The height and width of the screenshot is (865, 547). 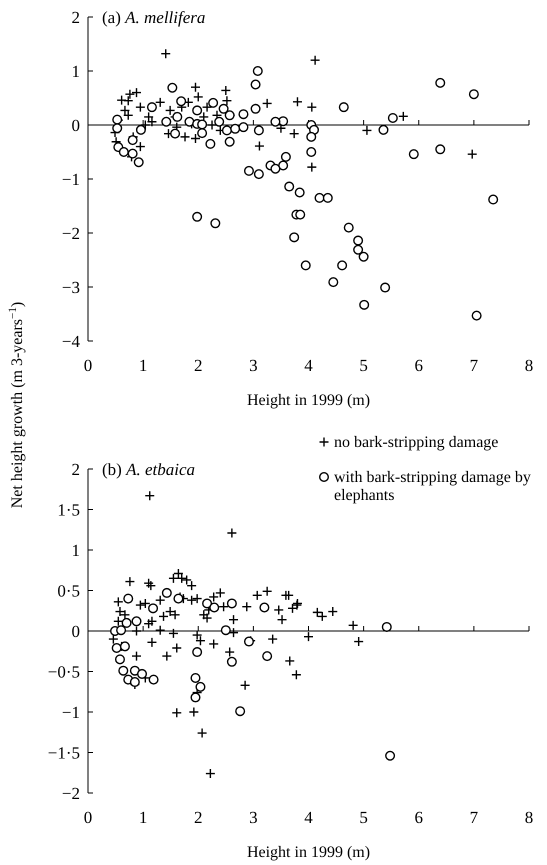 I want to click on y-tick-label: −1·5, so click(x=64, y=752).